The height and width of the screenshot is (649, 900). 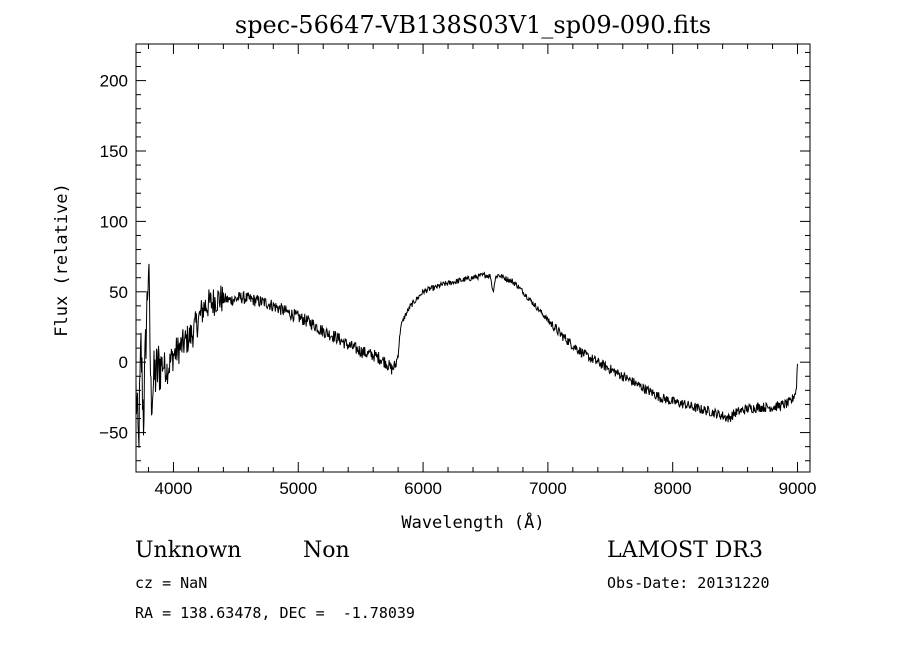 I want to click on subclass-label: Non, so click(x=326, y=550).